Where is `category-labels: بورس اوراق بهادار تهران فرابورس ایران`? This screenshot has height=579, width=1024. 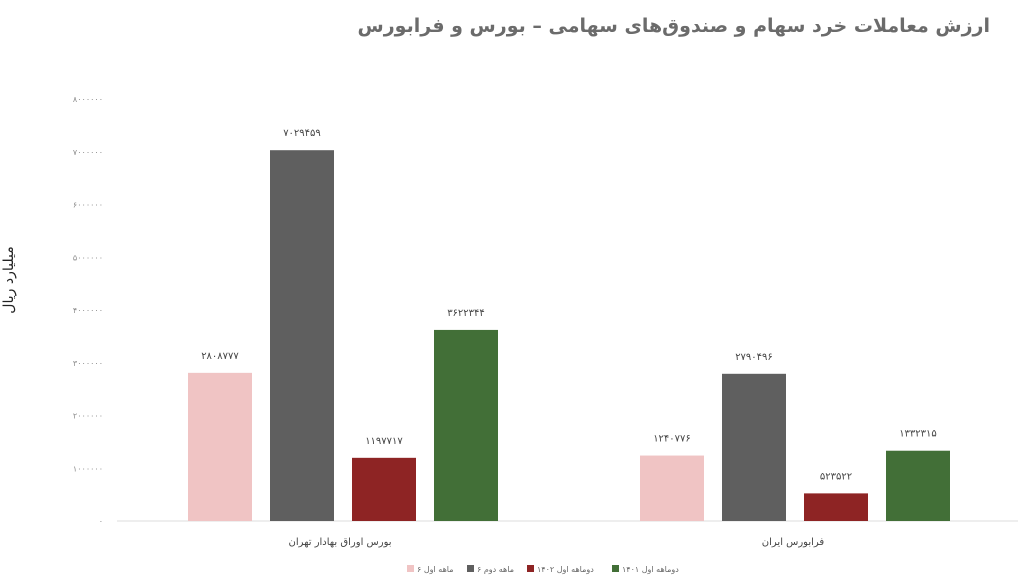 category-labels: بورس اوراق بهادار تهران فرابورس ایران is located at coordinates (556, 542).